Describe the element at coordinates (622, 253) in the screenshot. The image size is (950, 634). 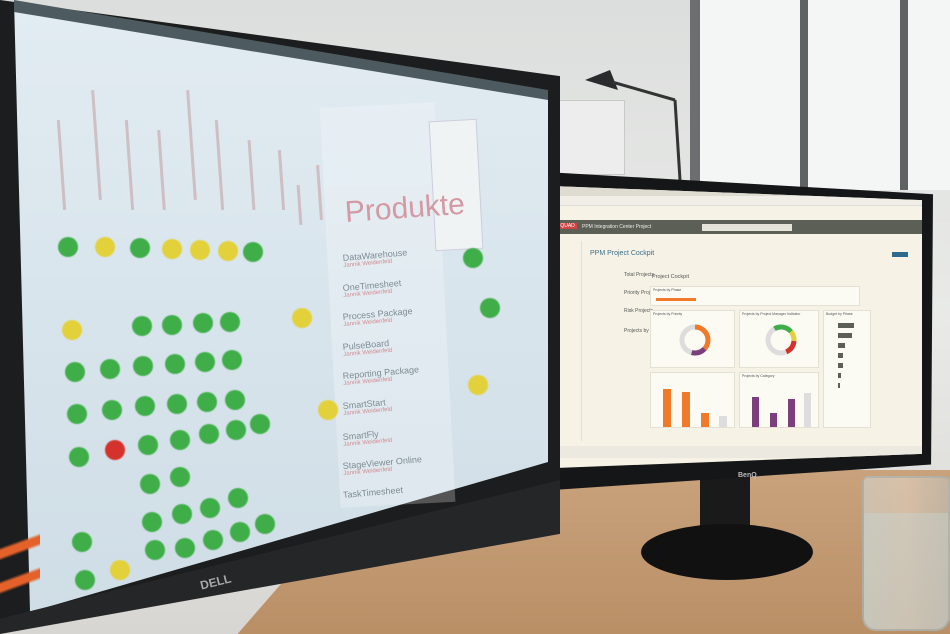
I see `page-title: PPM Project Cockpit` at that location.